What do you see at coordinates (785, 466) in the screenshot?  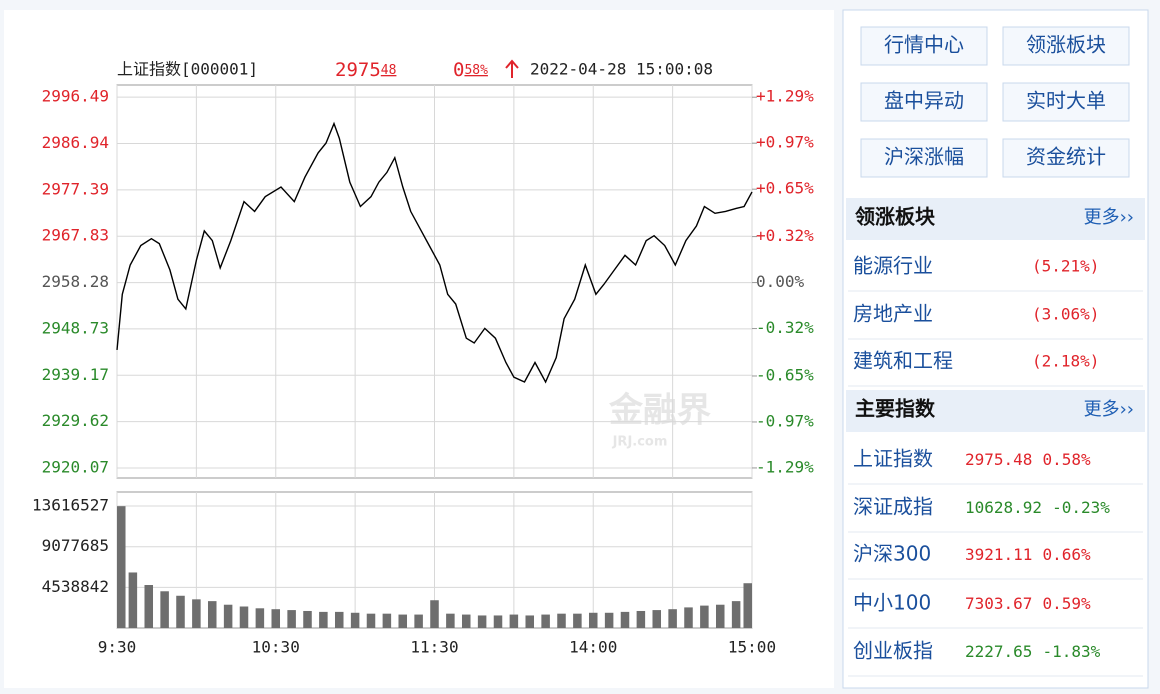 I see `y2-tick-label: -1.29%` at bounding box center [785, 466].